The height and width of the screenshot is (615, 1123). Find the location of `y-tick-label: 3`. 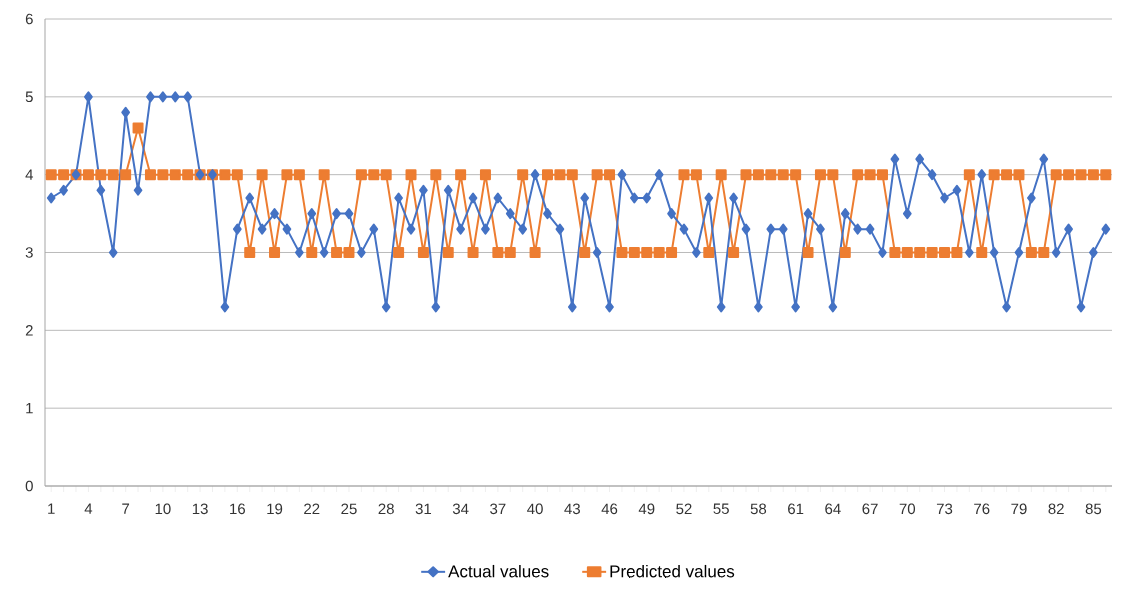

y-tick-label: 3 is located at coordinates (29, 252).